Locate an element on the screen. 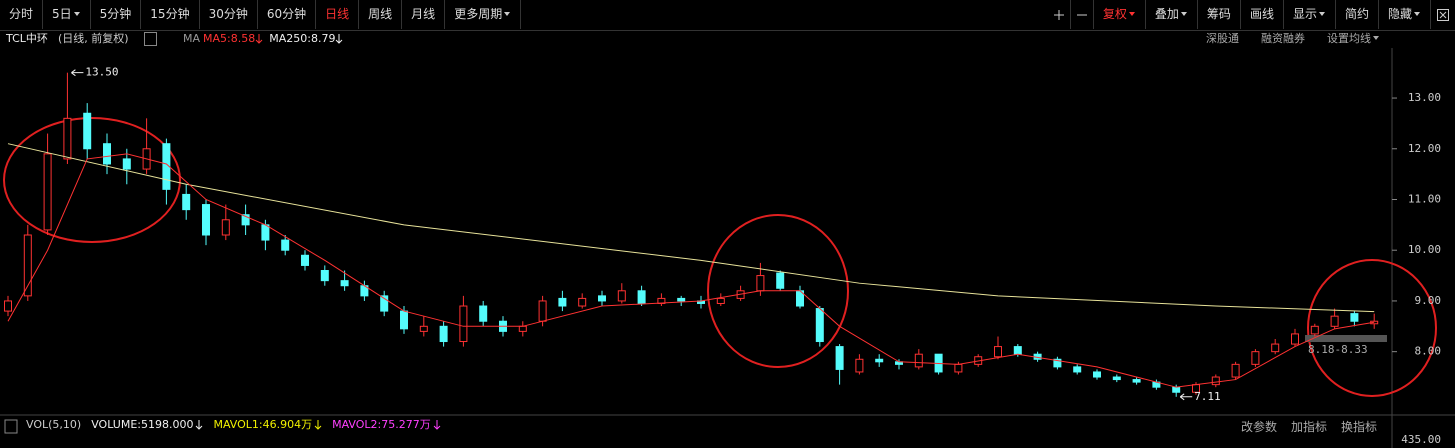 Image resolution: width=1455 pixels, height=448 pixels. close is located at coordinates (1443, 14).